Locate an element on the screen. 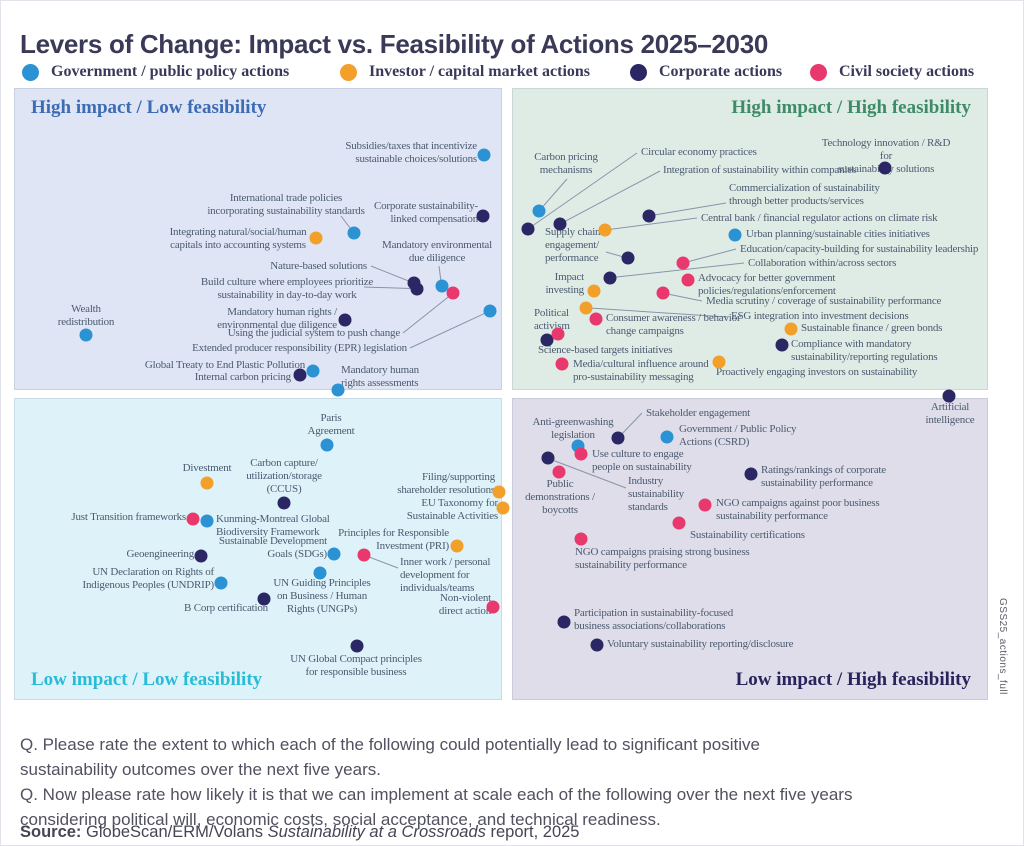  side-note: GSS25_actions_full is located at coordinates (1002, 646).